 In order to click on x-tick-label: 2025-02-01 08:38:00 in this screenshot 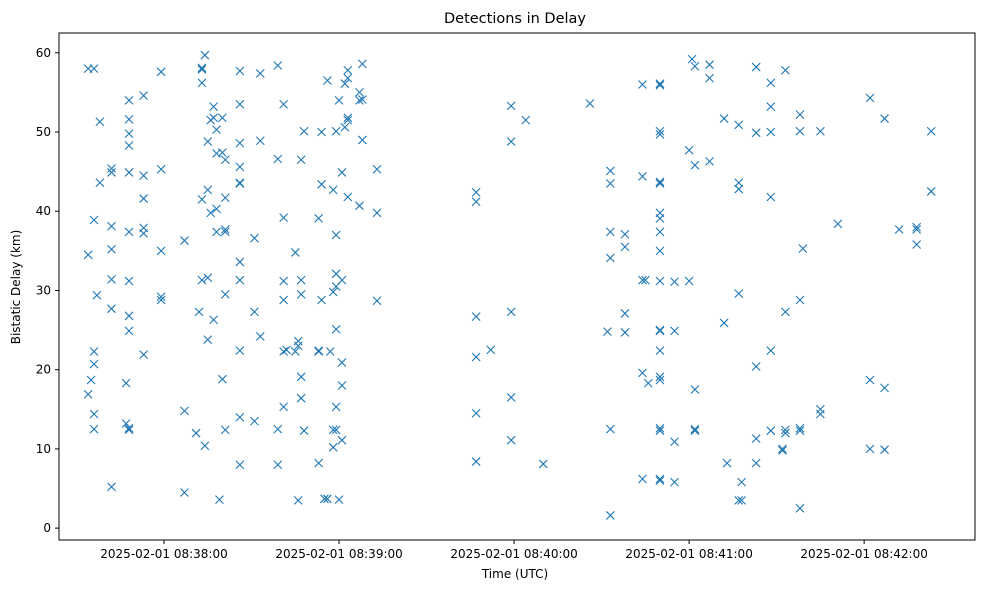, I will do `click(163, 554)`.